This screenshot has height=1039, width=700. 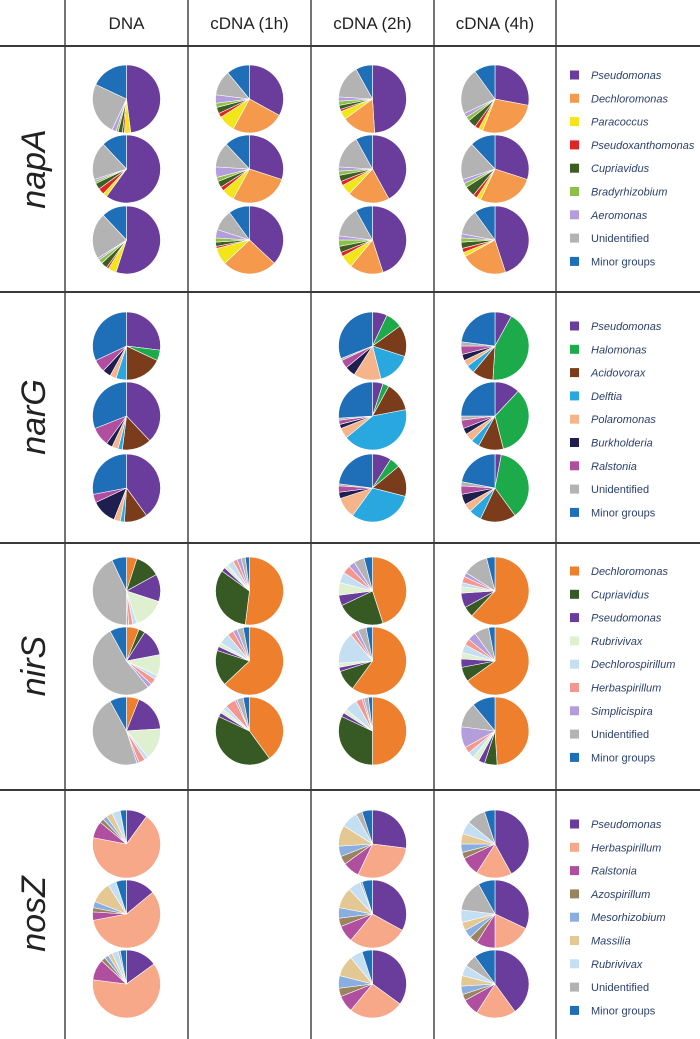 What do you see at coordinates (126, 591) in the screenshot?
I see `pie-nirS-dna-rep1` at bounding box center [126, 591].